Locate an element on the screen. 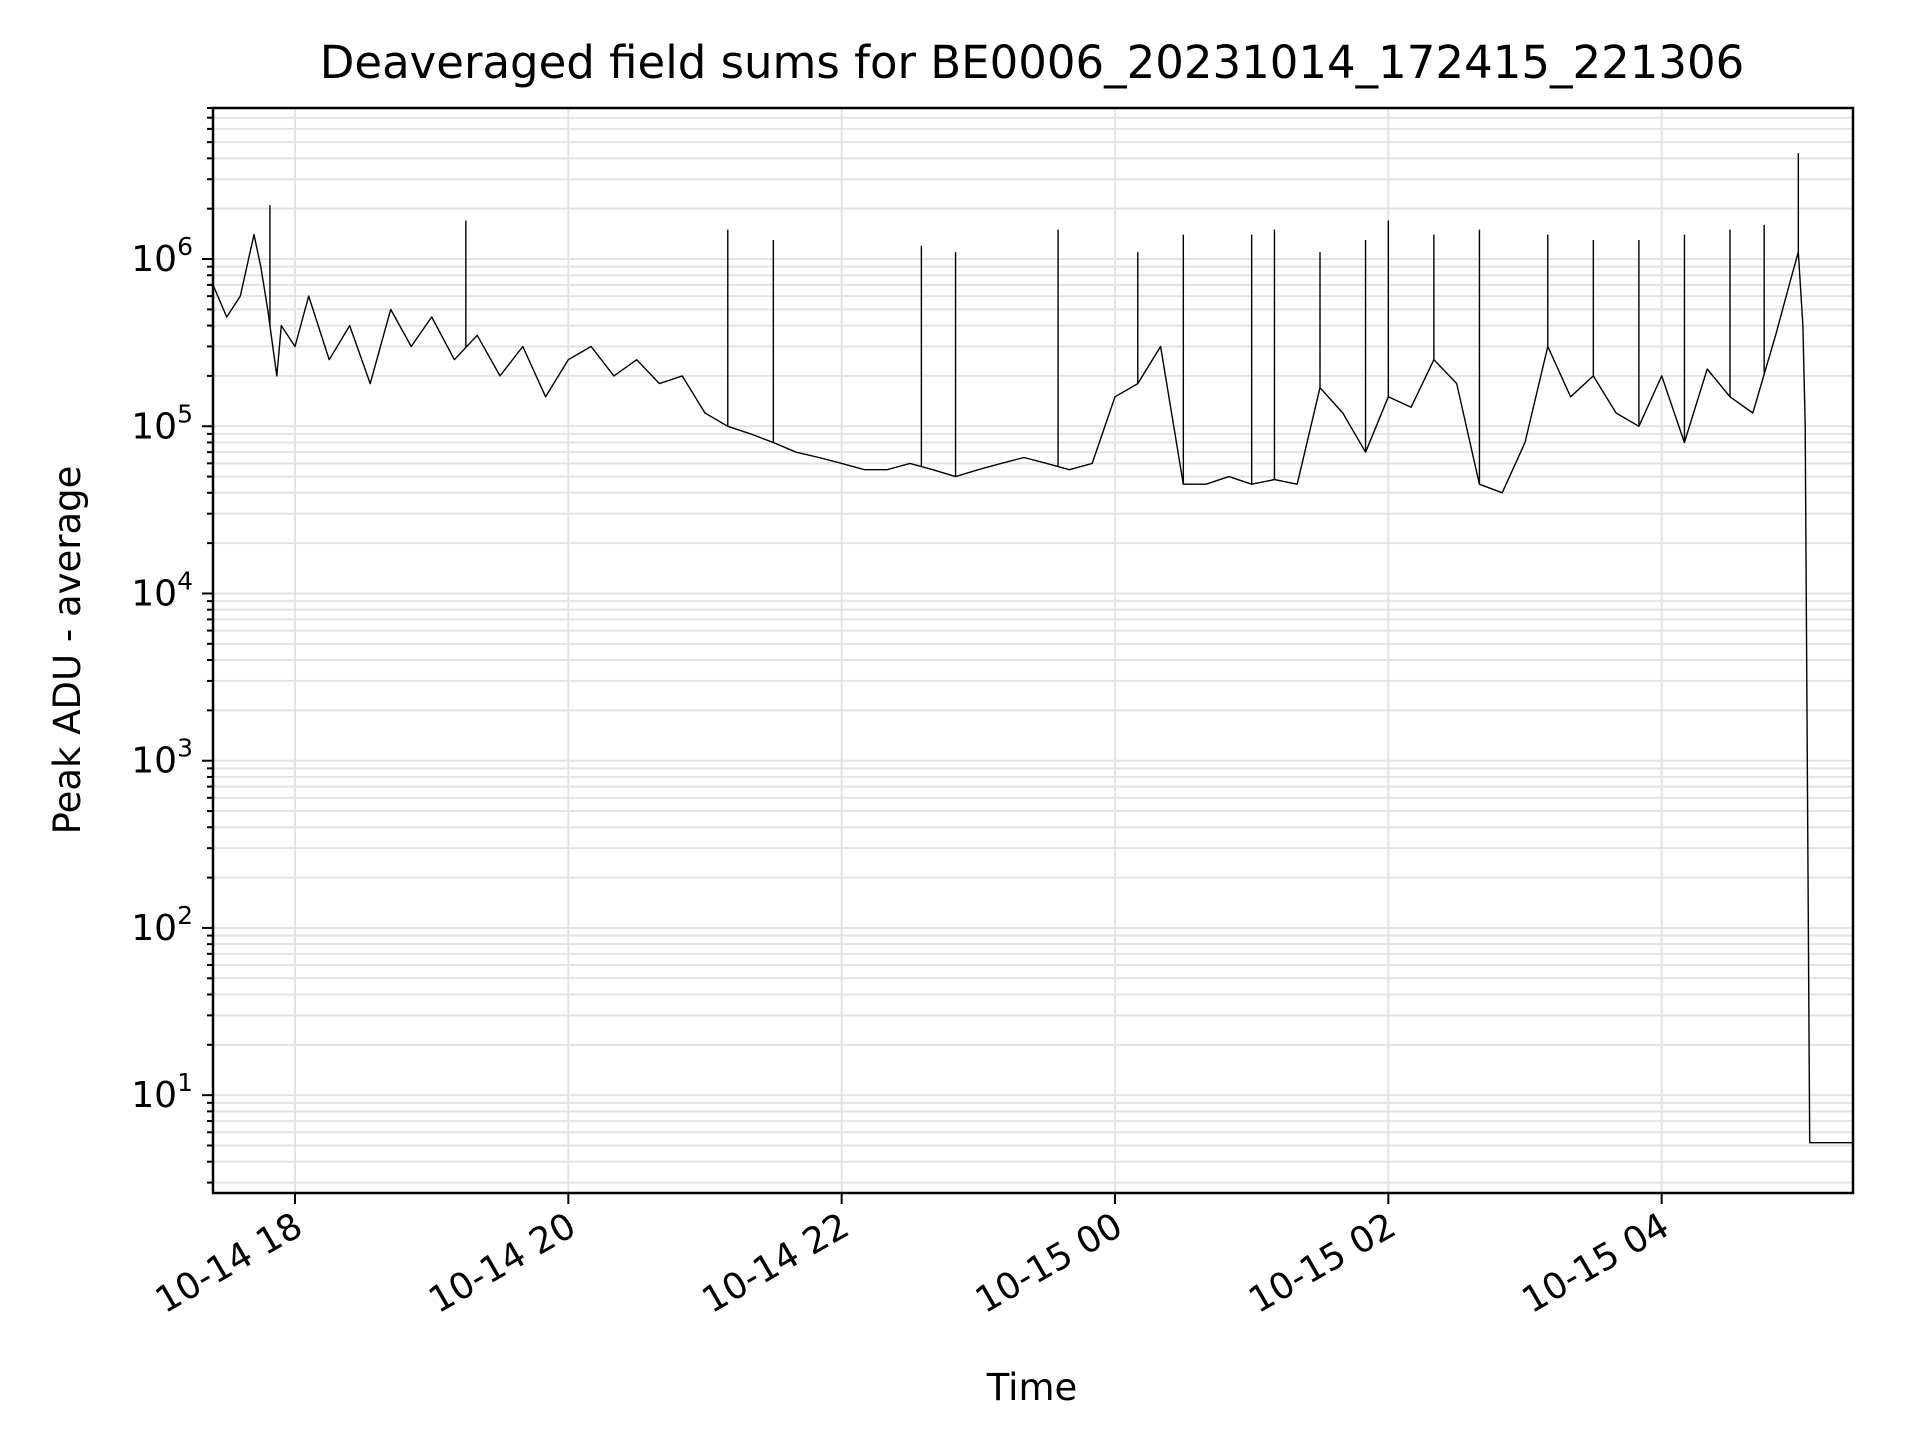 The height and width of the screenshot is (1440, 1920). x-tick-label: 10-15 04 is located at coordinates (1595, 1263).